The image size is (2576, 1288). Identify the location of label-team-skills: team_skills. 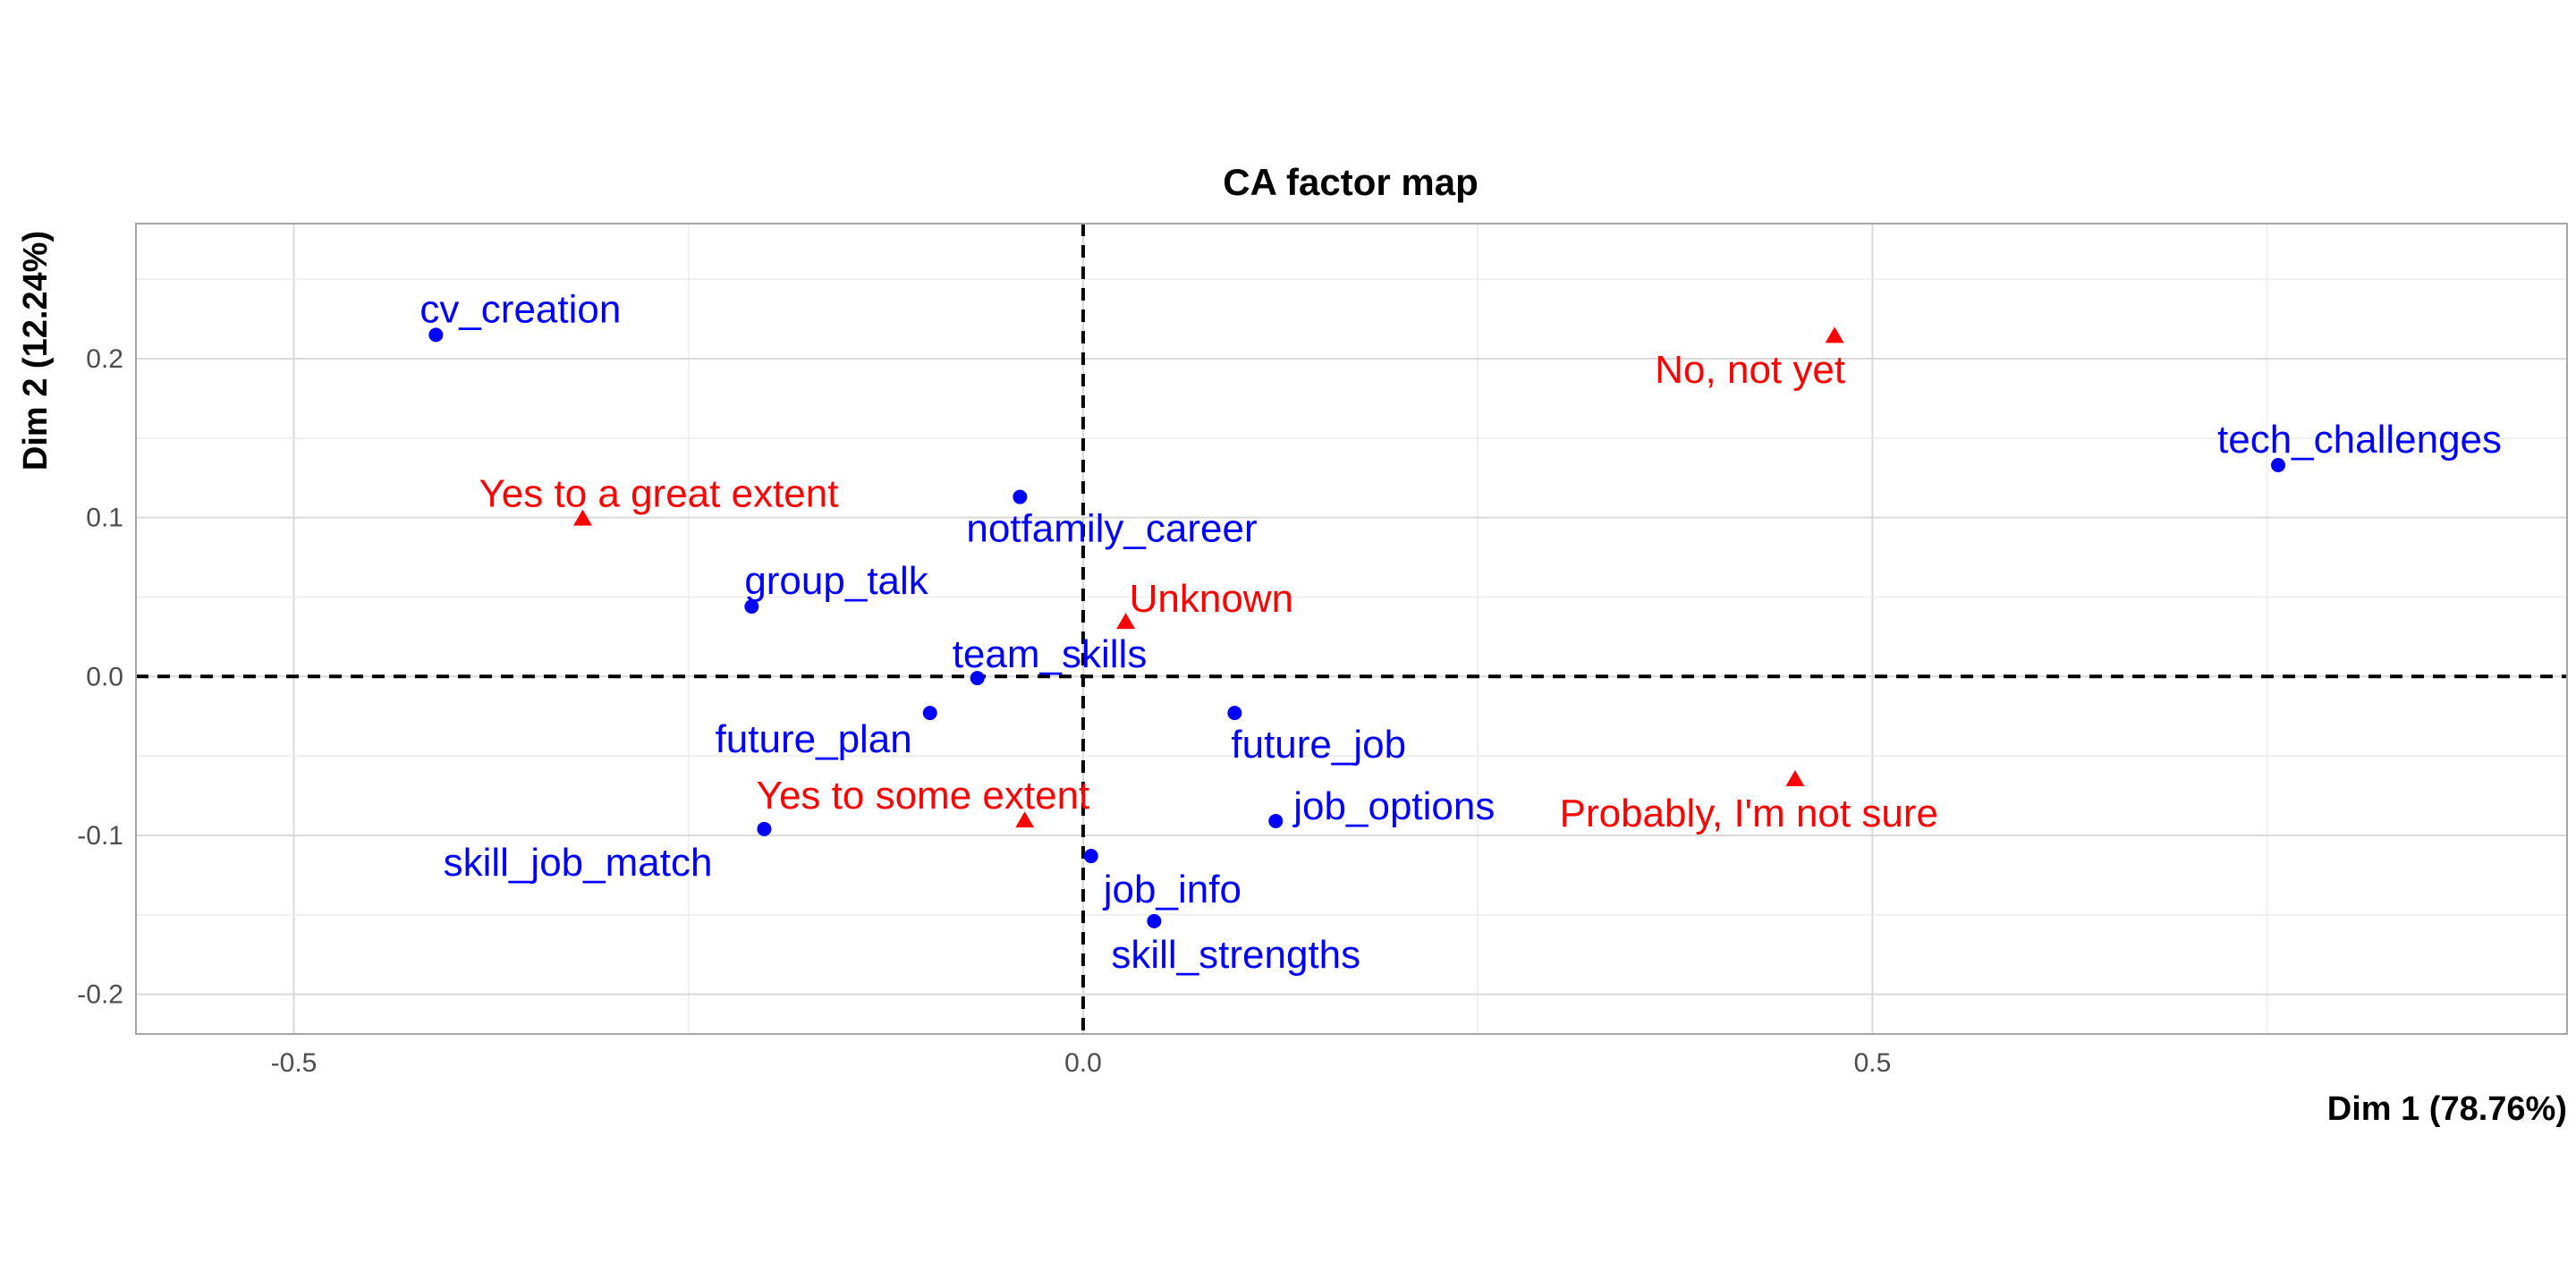
(1050, 654).